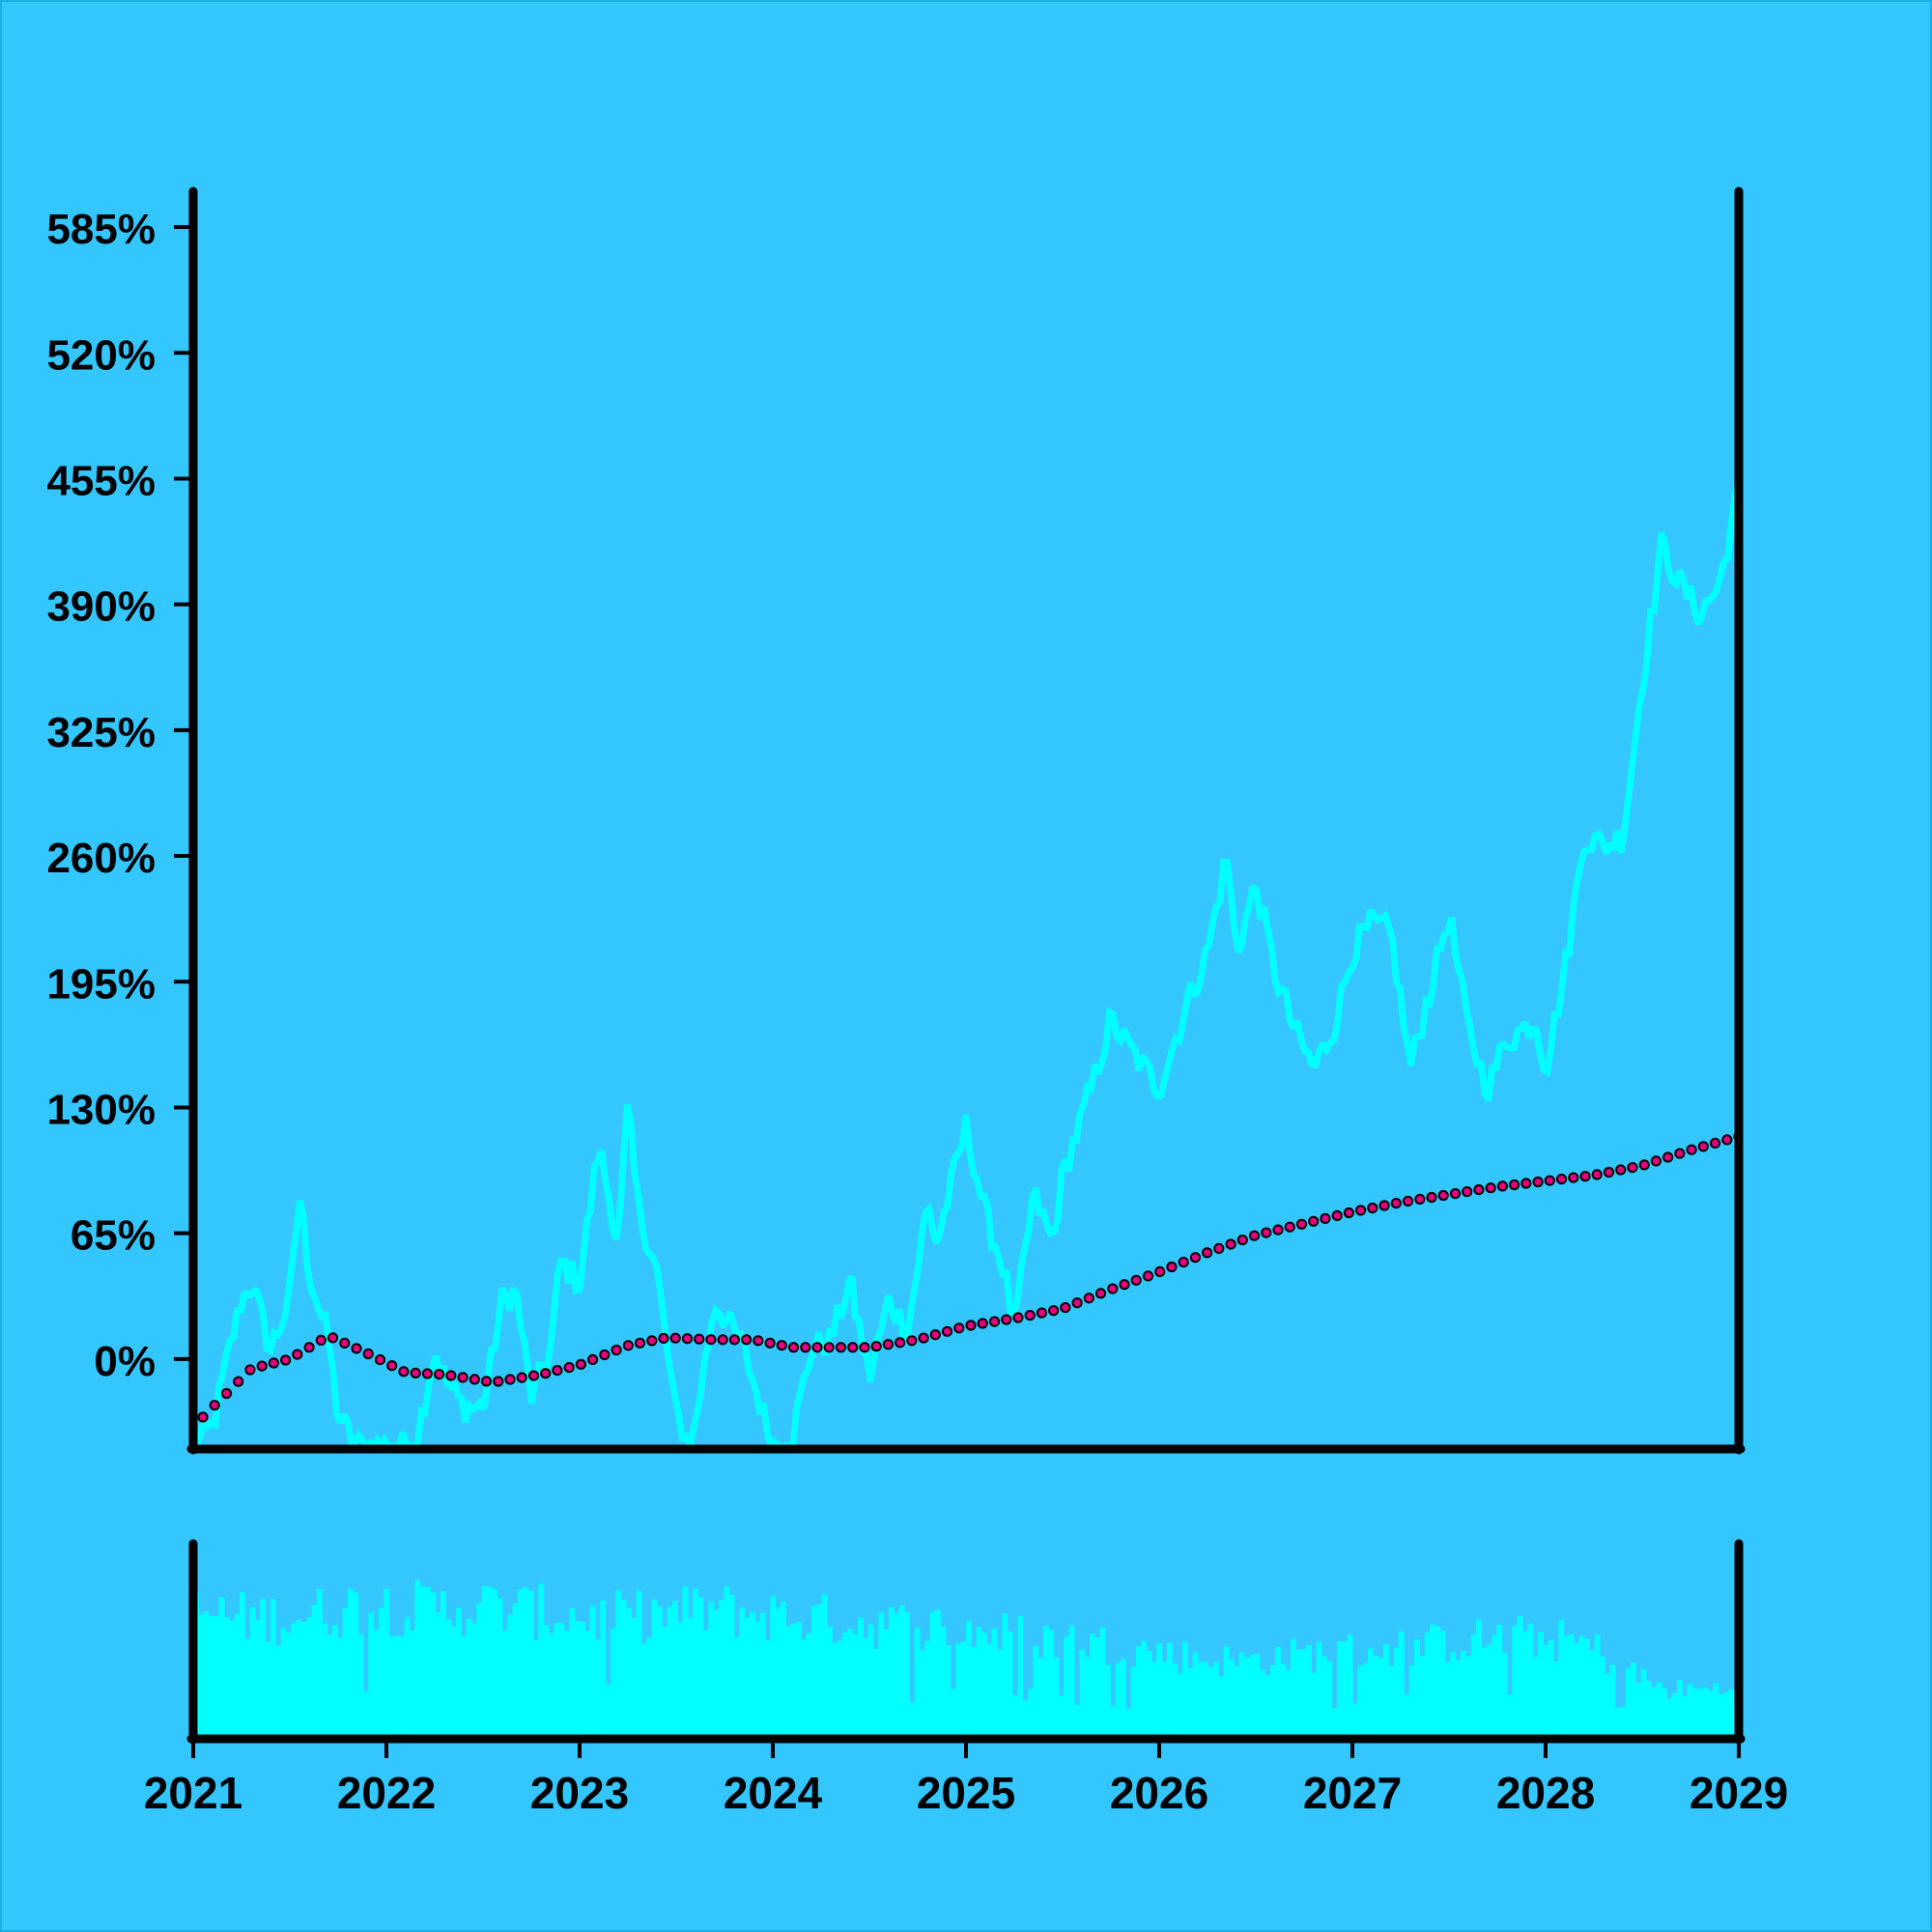  Describe the element at coordinates (101, 480) in the screenshot. I see `y-tick-label: 455%` at that location.